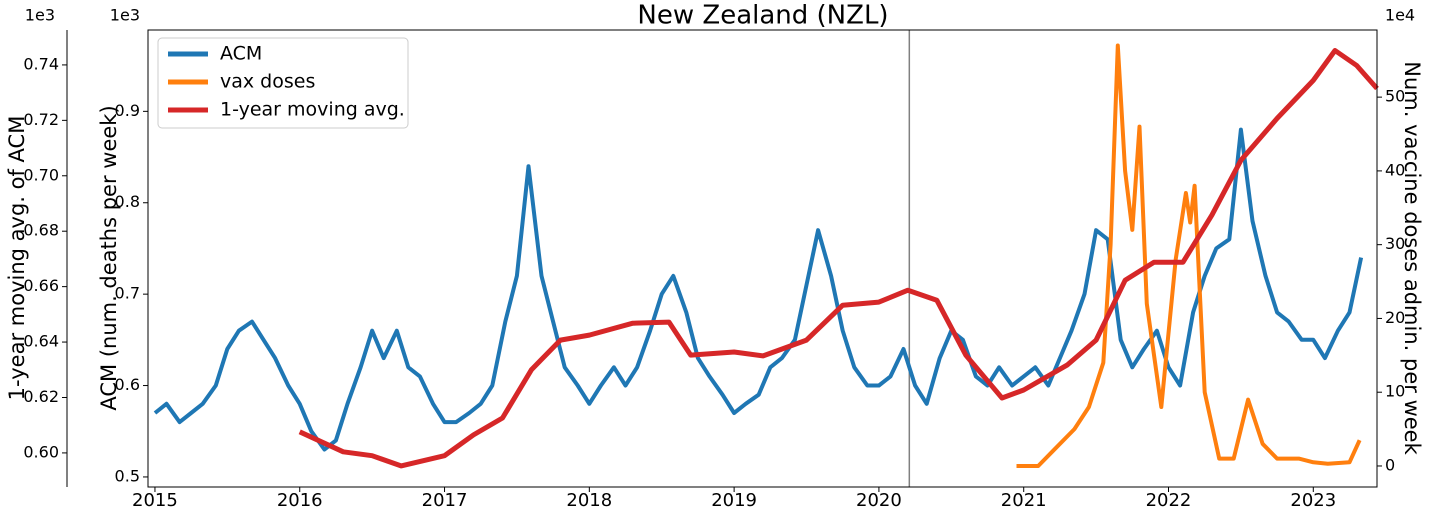 The height and width of the screenshot is (515, 1429). What do you see at coordinates (1395, 317) in the screenshot?
I see `y2-tick-label: 20` at bounding box center [1395, 317].